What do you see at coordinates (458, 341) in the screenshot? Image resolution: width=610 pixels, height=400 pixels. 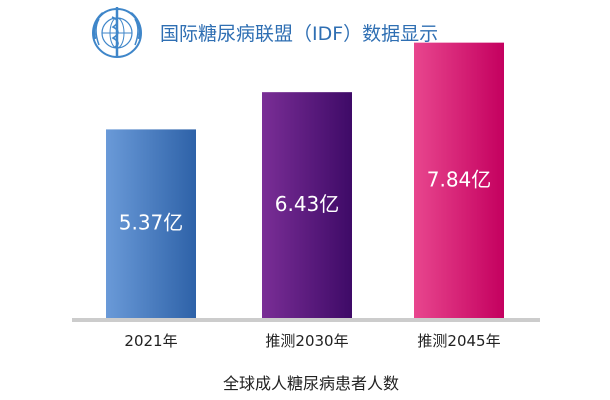 I see `x-tick-label-2: 推测2045年` at bounding box center [458, 341].